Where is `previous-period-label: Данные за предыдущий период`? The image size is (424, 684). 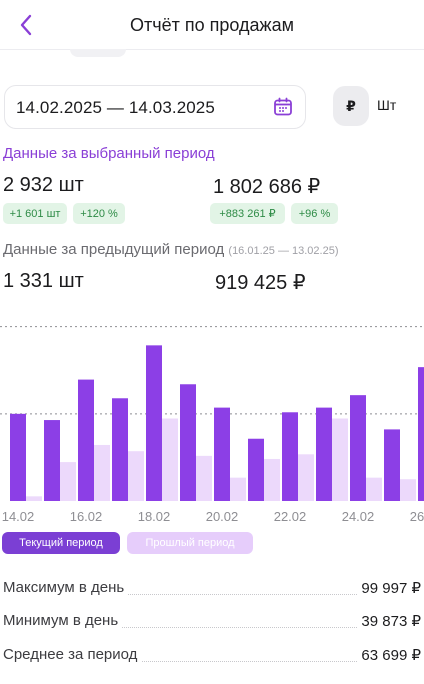 previous-period-label: Данные за предыдущий период is located at coordinates (114, 249).